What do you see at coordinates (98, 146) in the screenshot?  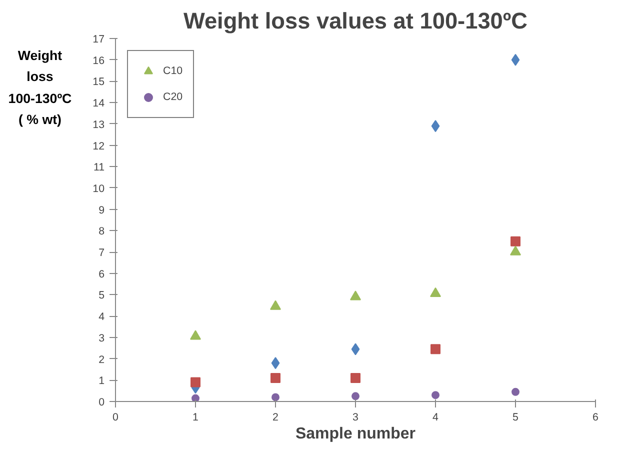 I see `y-tick-label: 12` at bounding box center [98, 146].